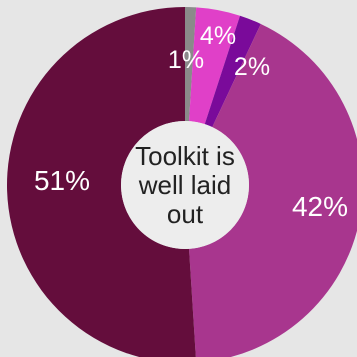 The height and width of the screenshot is (357, 357). I want to click on slice-label-42pct: 42%, so click(320, 206).